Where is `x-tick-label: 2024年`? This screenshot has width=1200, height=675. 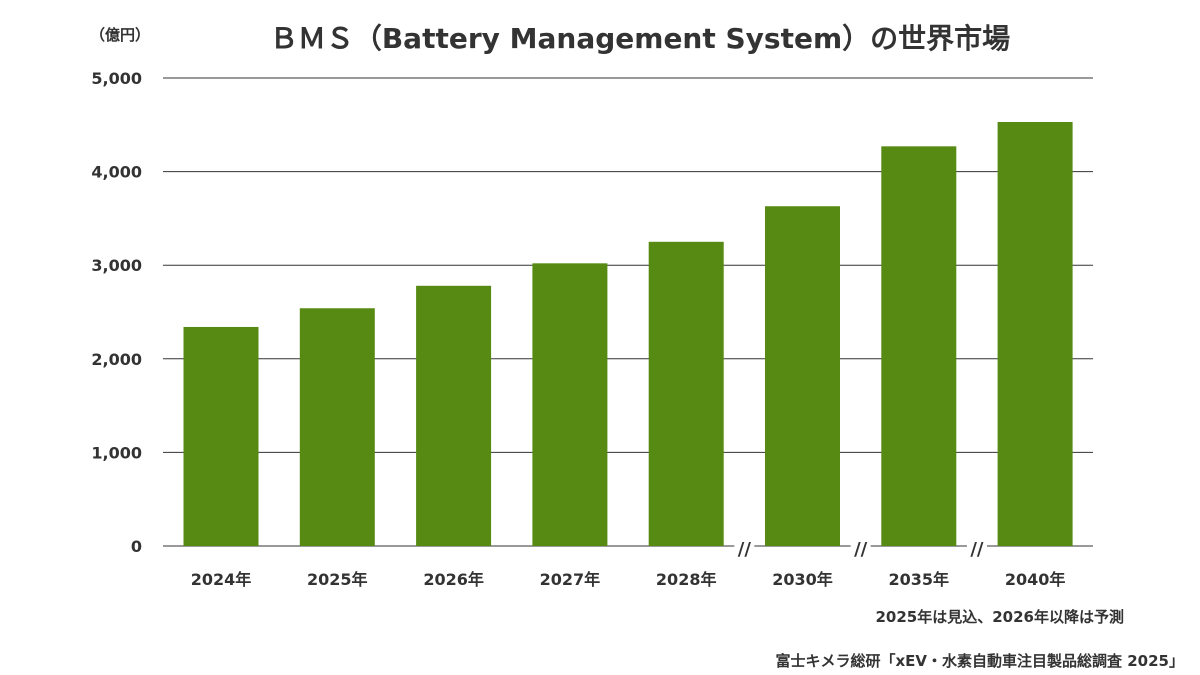
x-tick-label: 2024年 is located at coordinates (221, 579).